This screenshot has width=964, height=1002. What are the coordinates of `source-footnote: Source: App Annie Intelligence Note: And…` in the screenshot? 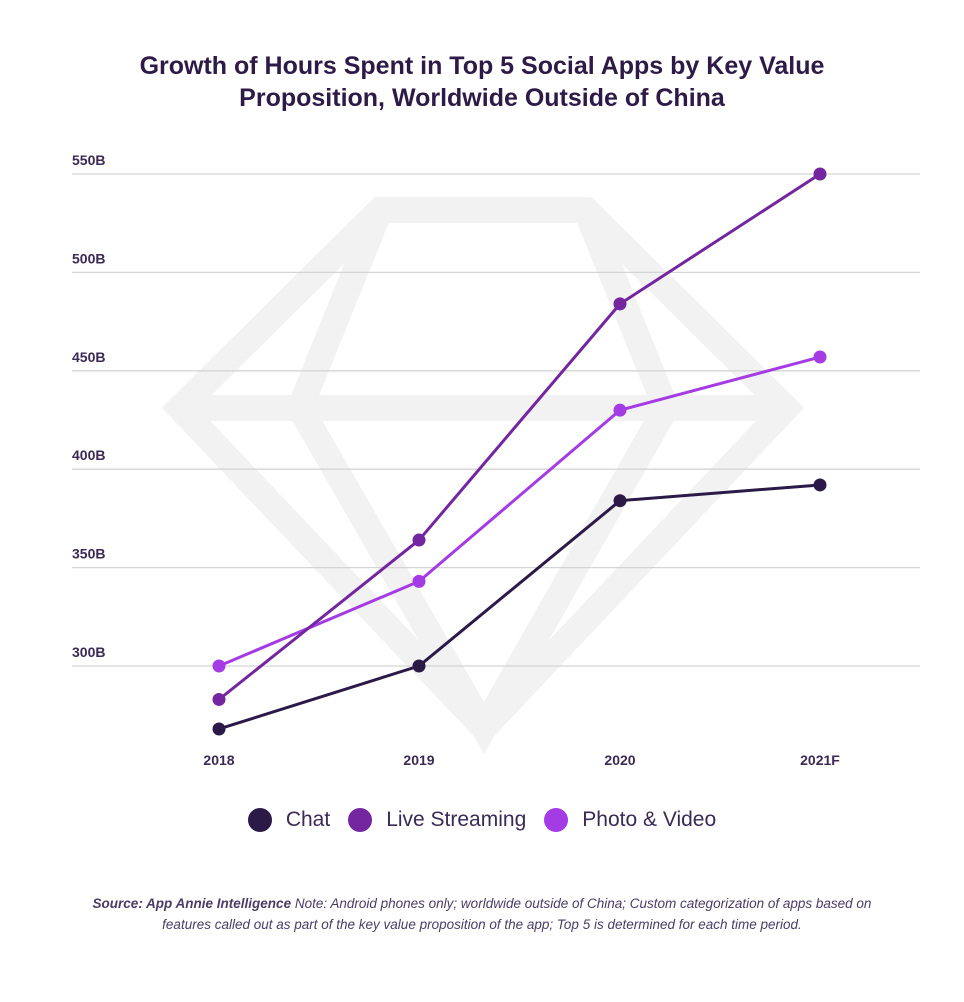 It's located at (482, 914).